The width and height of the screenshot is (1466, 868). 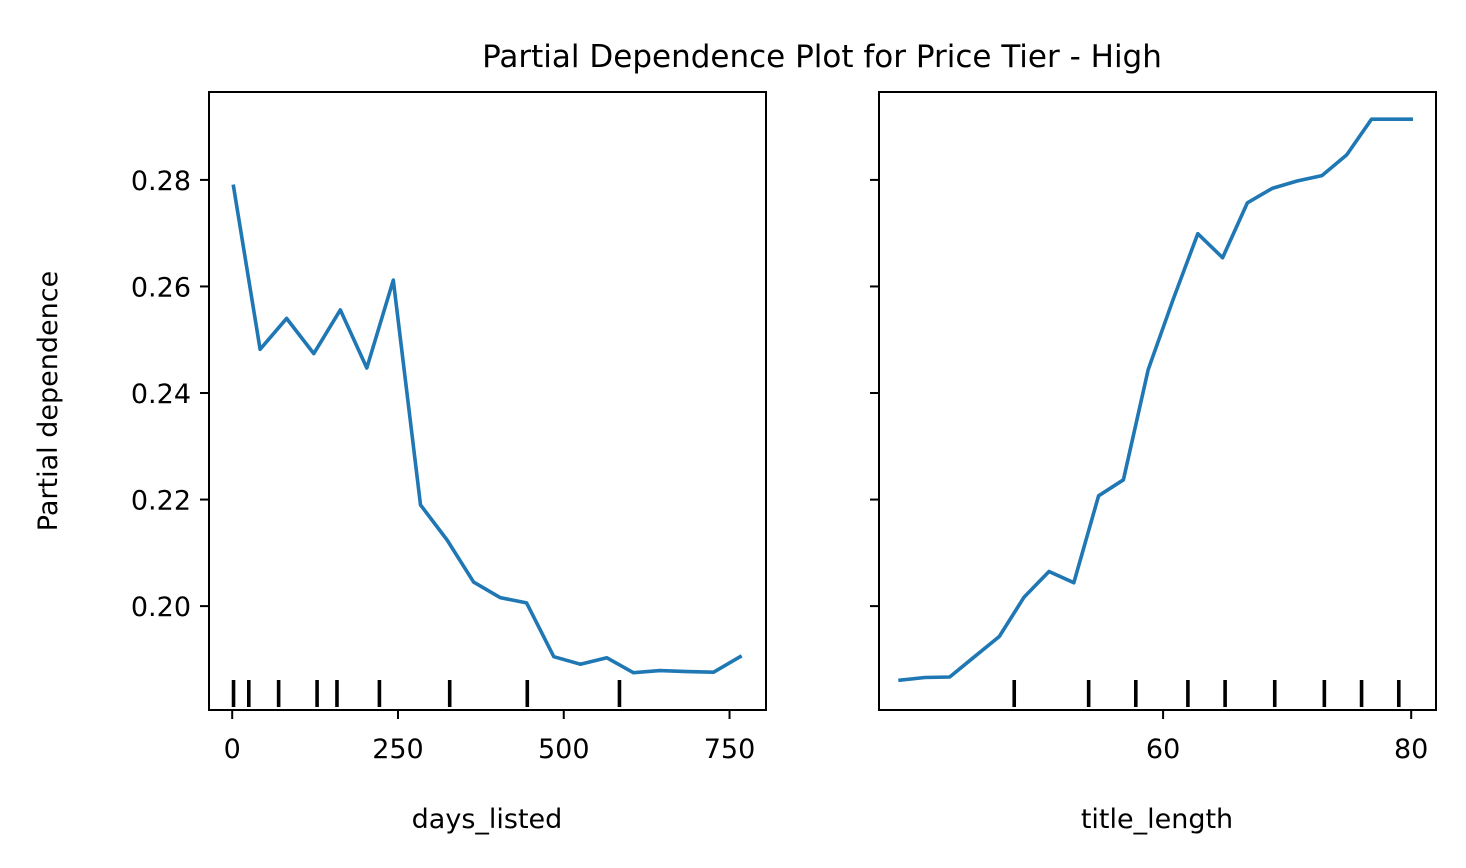 I want to click on x-tick-label: 750, so click(x=730, y=749).